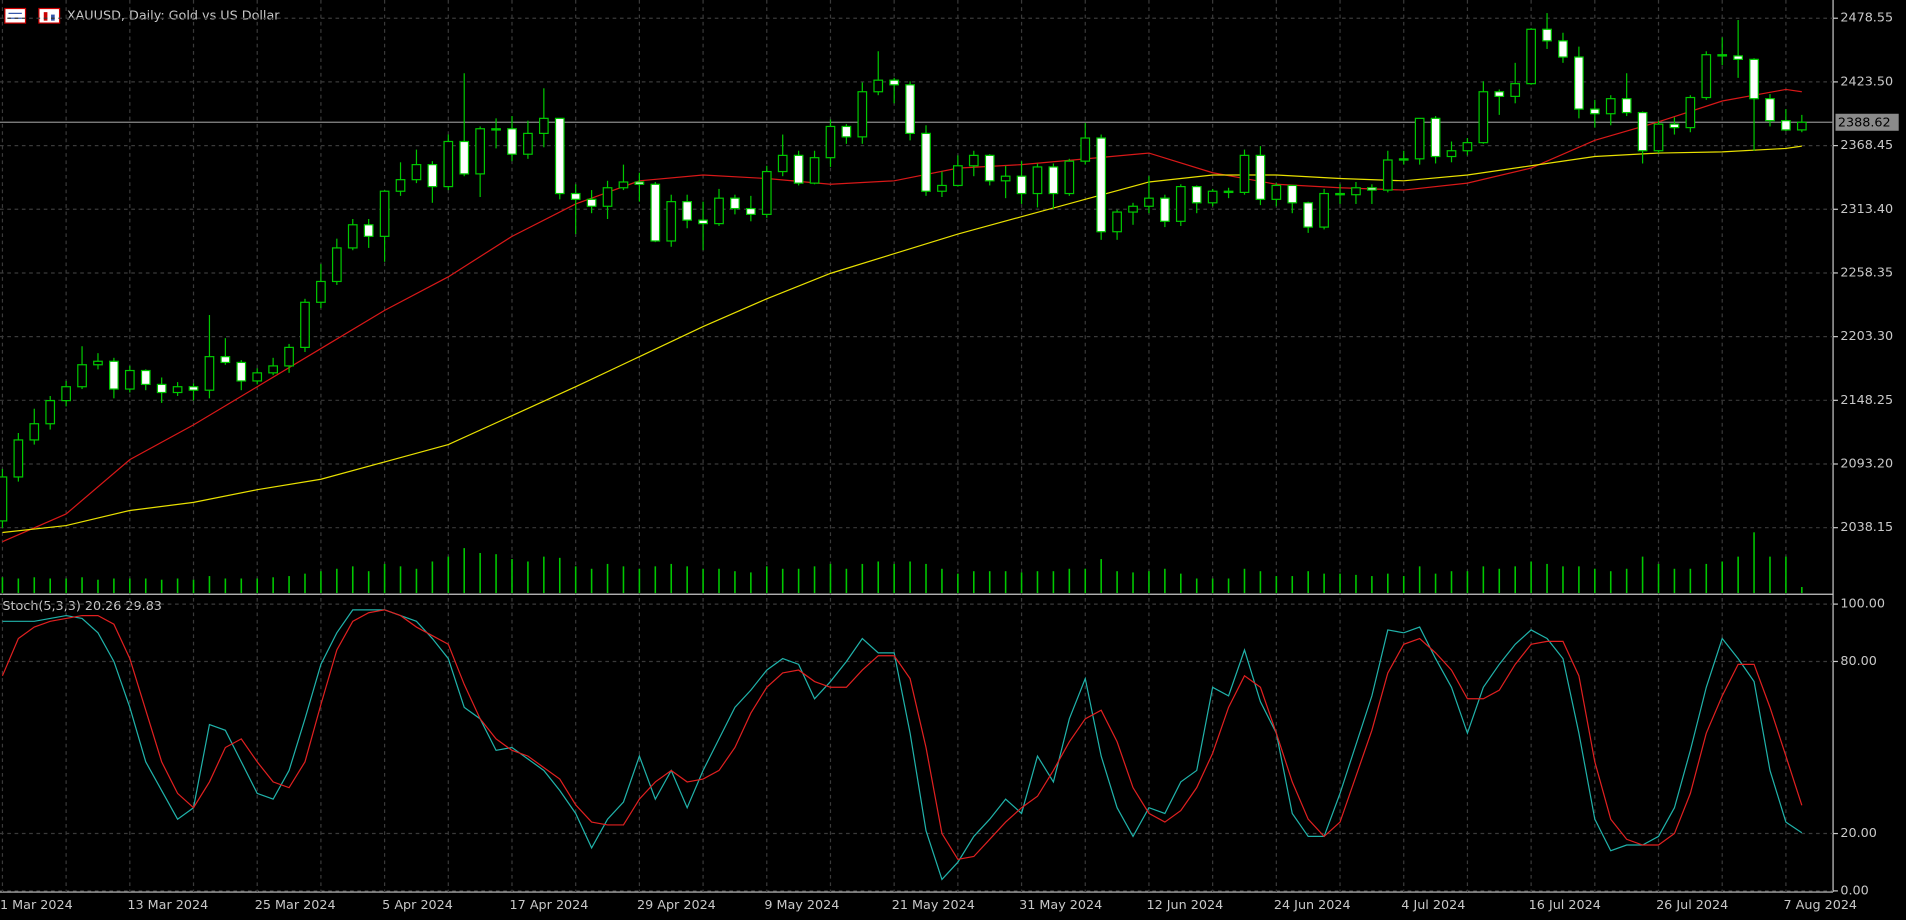  What do you see at coordinates (1185, 905) in the screenshot?
I see `x-tick-label: 12 Jun 2024` at bounding box center [1185, 905].